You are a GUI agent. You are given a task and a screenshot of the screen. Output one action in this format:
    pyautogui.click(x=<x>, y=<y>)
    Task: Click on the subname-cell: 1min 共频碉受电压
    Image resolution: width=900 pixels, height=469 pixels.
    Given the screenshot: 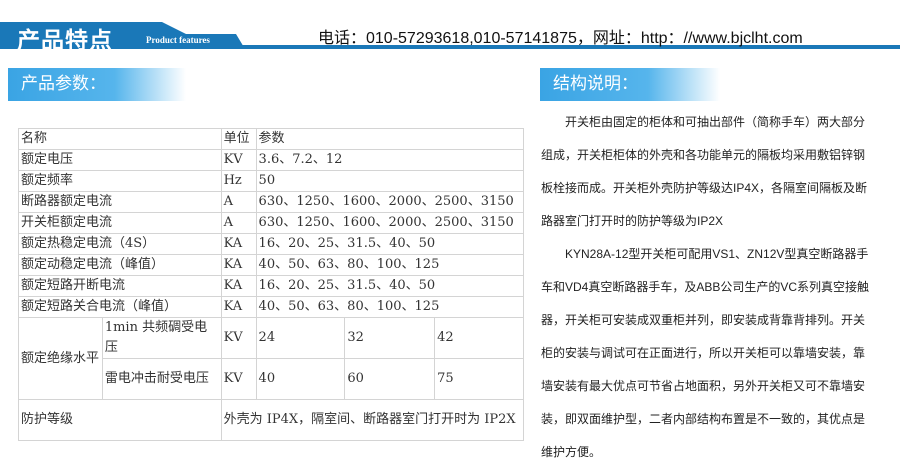 What is the action you would take?
    pyautogui.click(x=161, y=338)
    